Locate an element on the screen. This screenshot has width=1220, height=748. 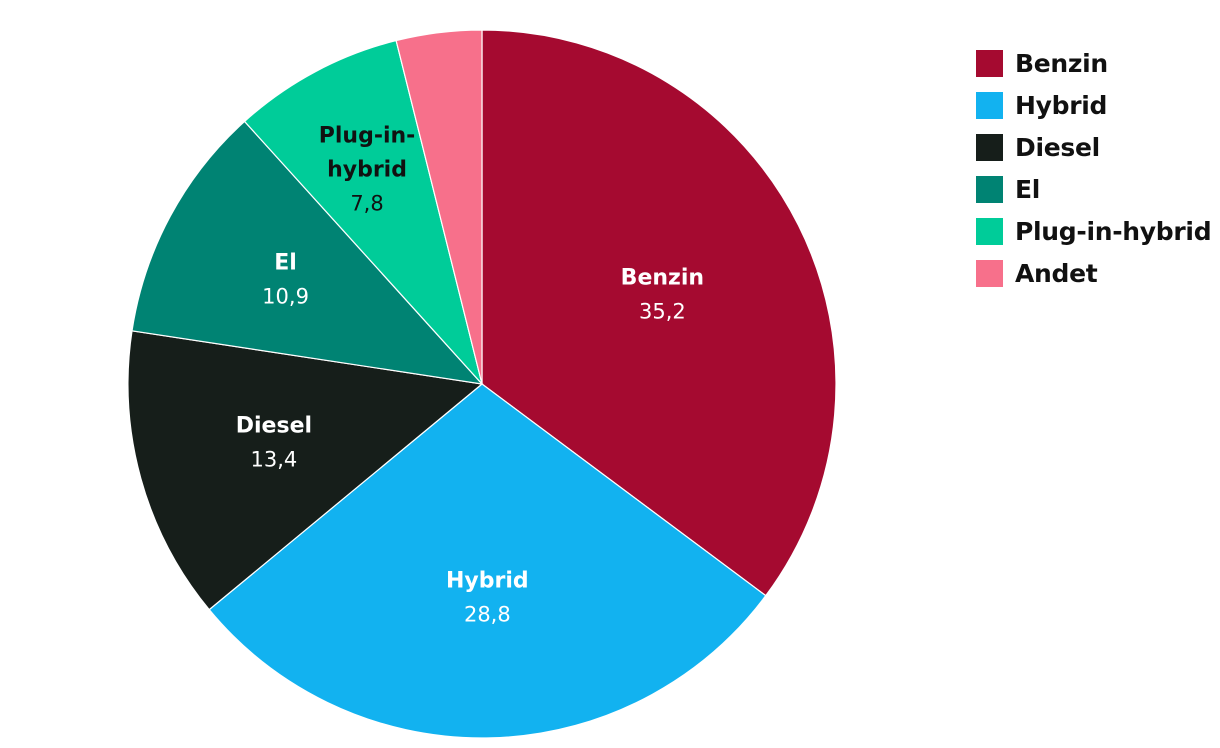
legend-item-plug-in-hybrid: Plug-in-hybrid is located at coordinates (1094, 231).